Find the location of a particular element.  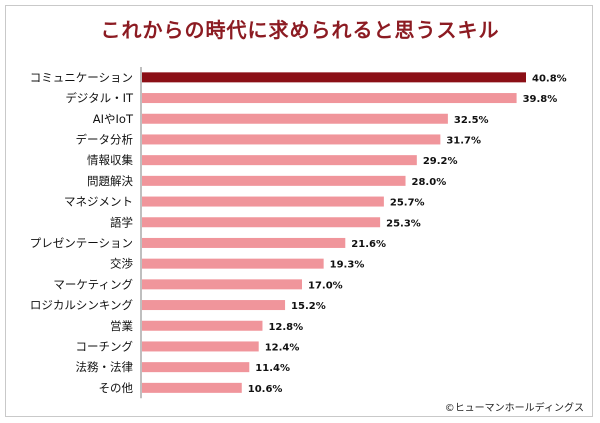

category-label: マネジメント is located at coordinates (98, 202).